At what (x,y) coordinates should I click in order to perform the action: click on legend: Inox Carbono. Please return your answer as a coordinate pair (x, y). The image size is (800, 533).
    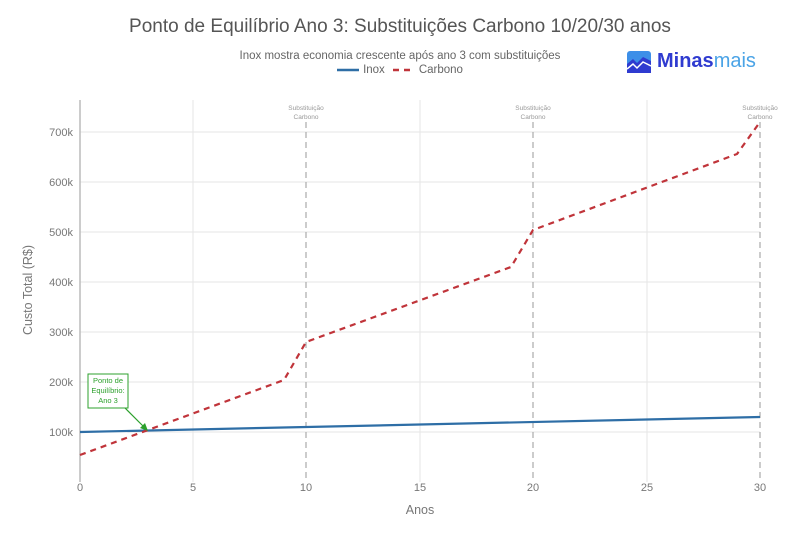
    Looking at the image, I should click on (400, 70).